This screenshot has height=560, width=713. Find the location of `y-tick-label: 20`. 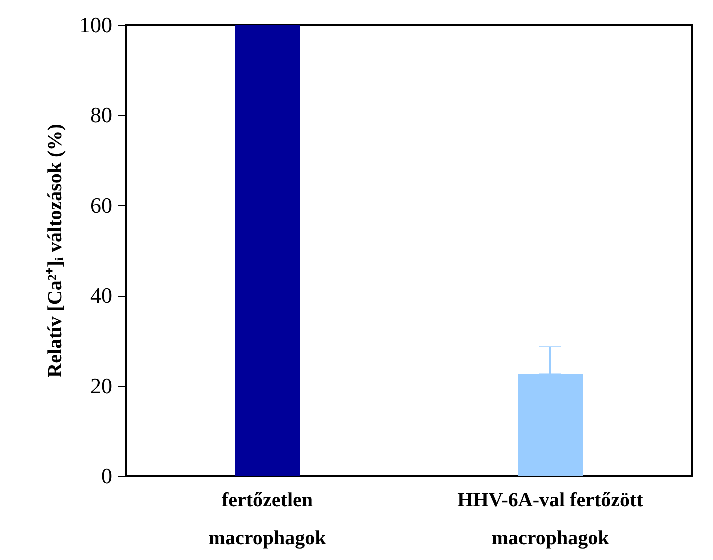

y-tick-label: 20 is located at coordinates (101, 385).